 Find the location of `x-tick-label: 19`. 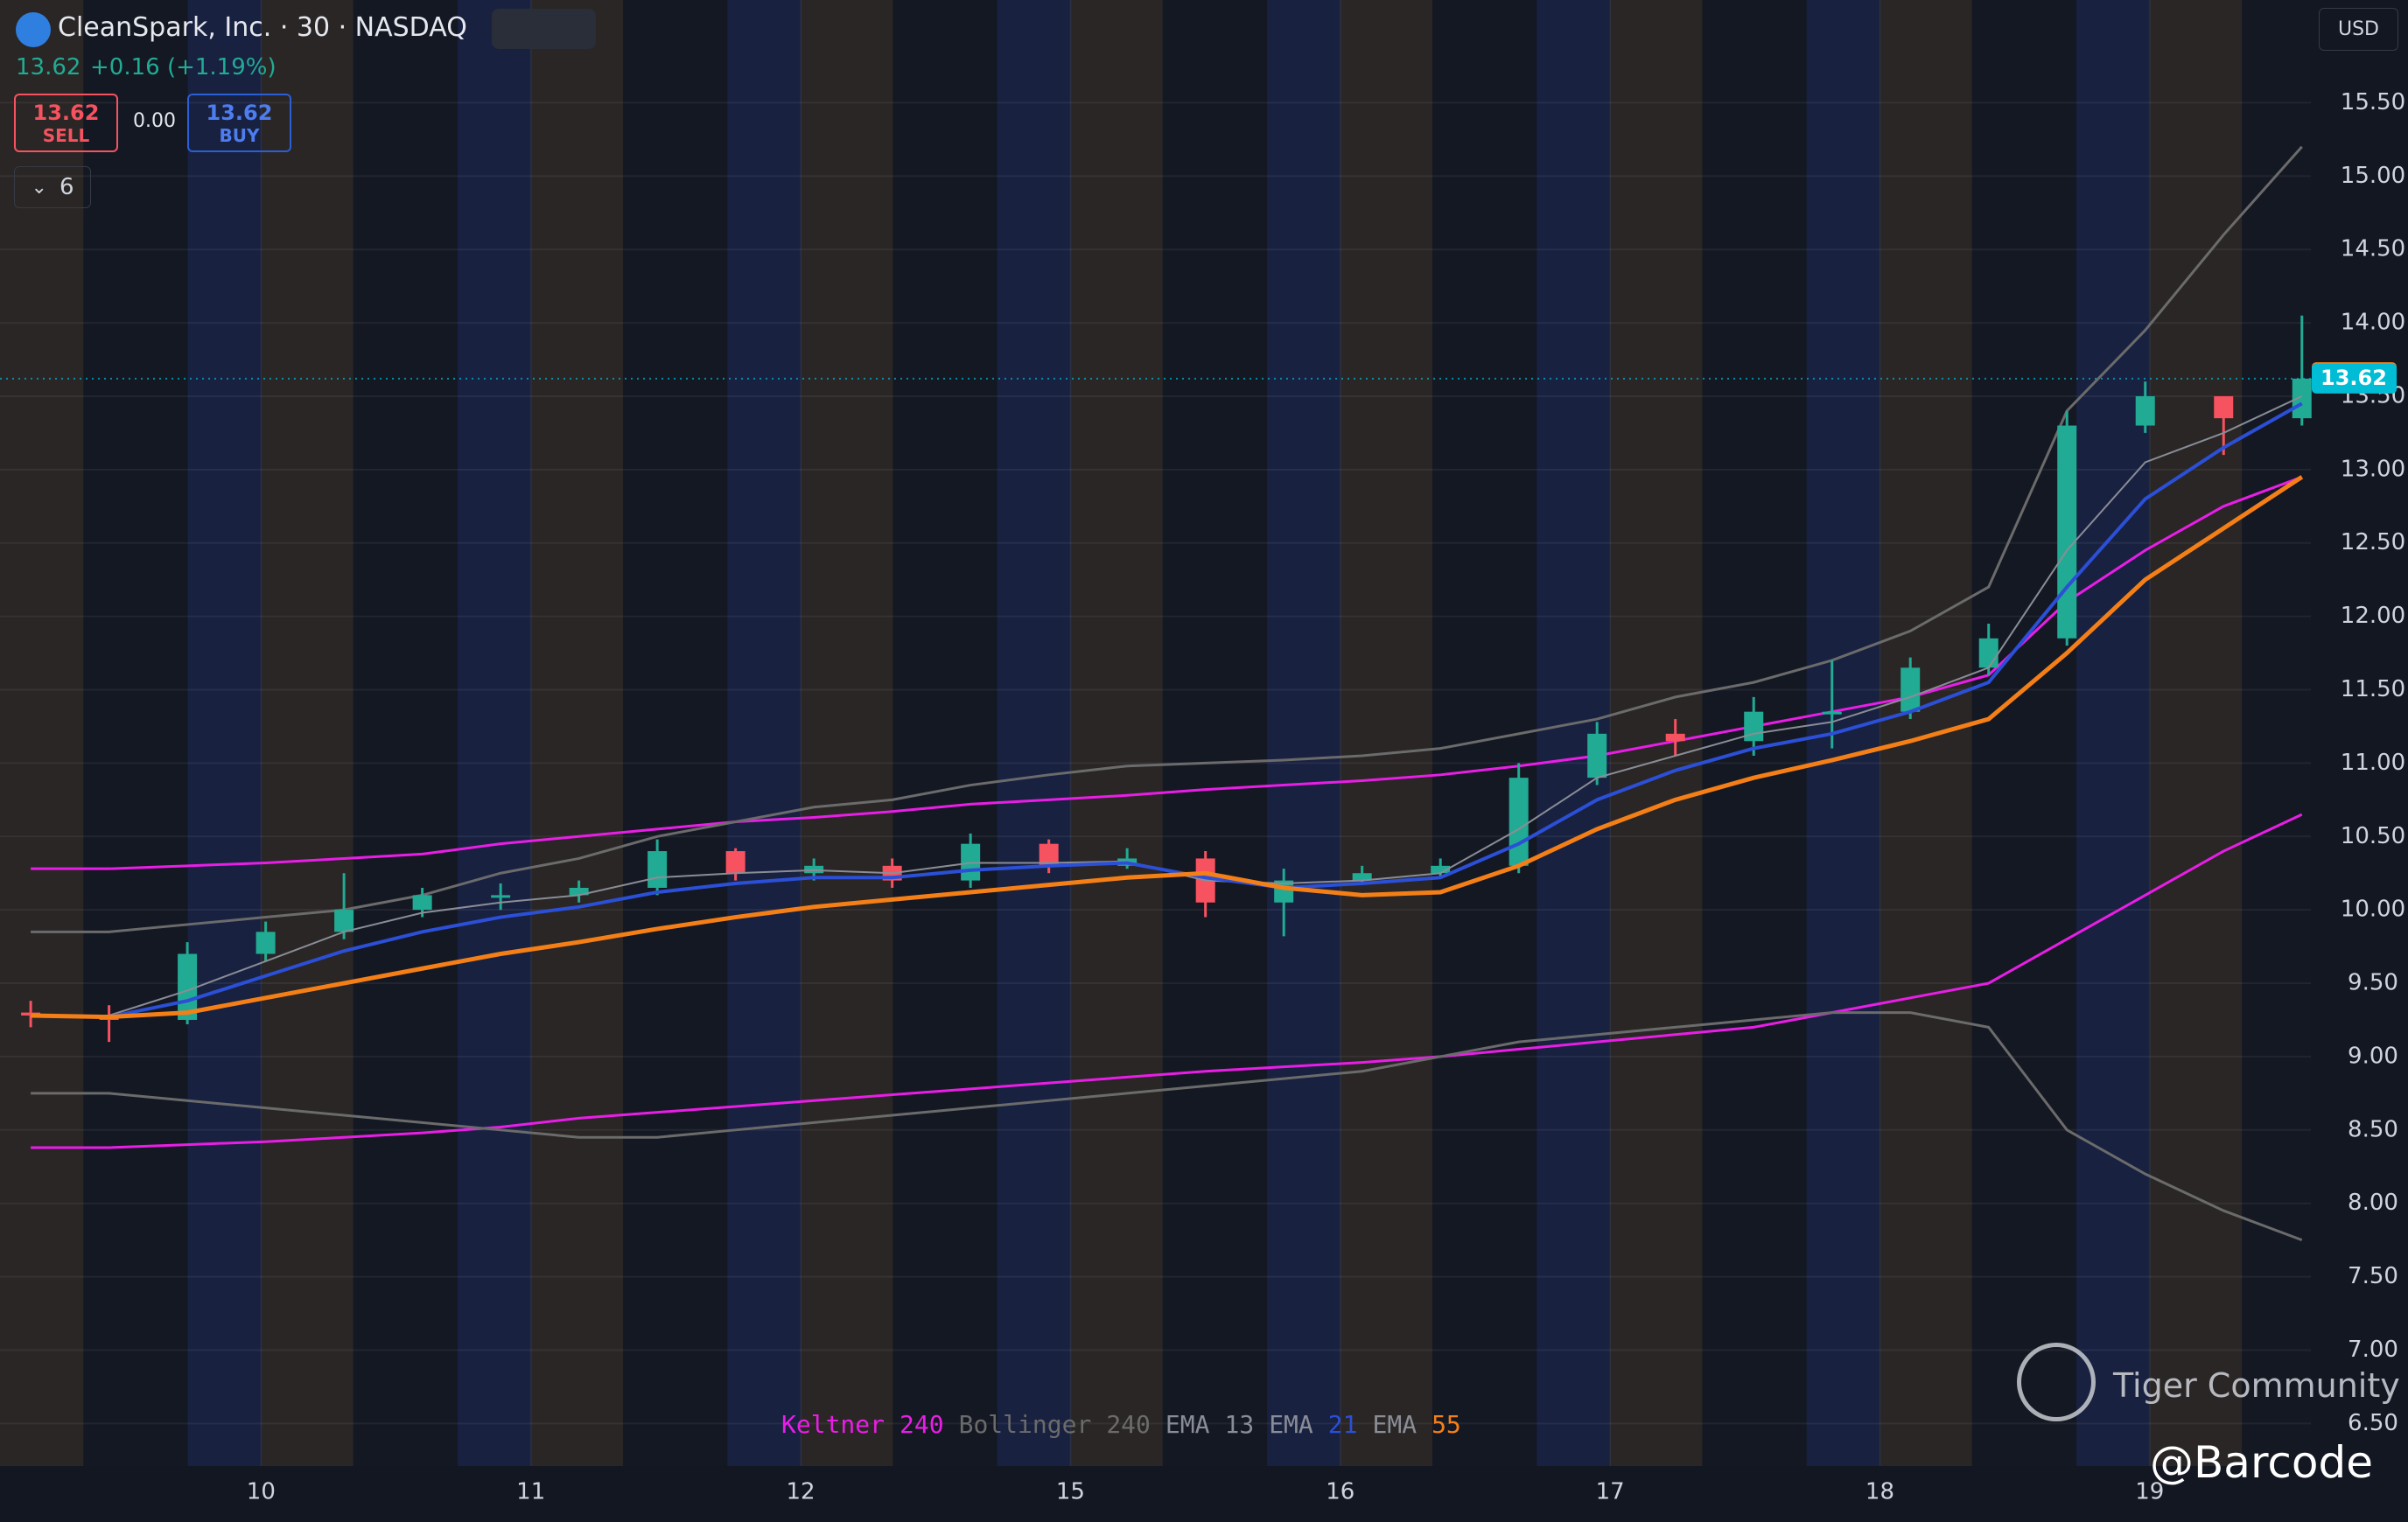

x-tick-label: 19 is located at coordinates (2149, 1492).